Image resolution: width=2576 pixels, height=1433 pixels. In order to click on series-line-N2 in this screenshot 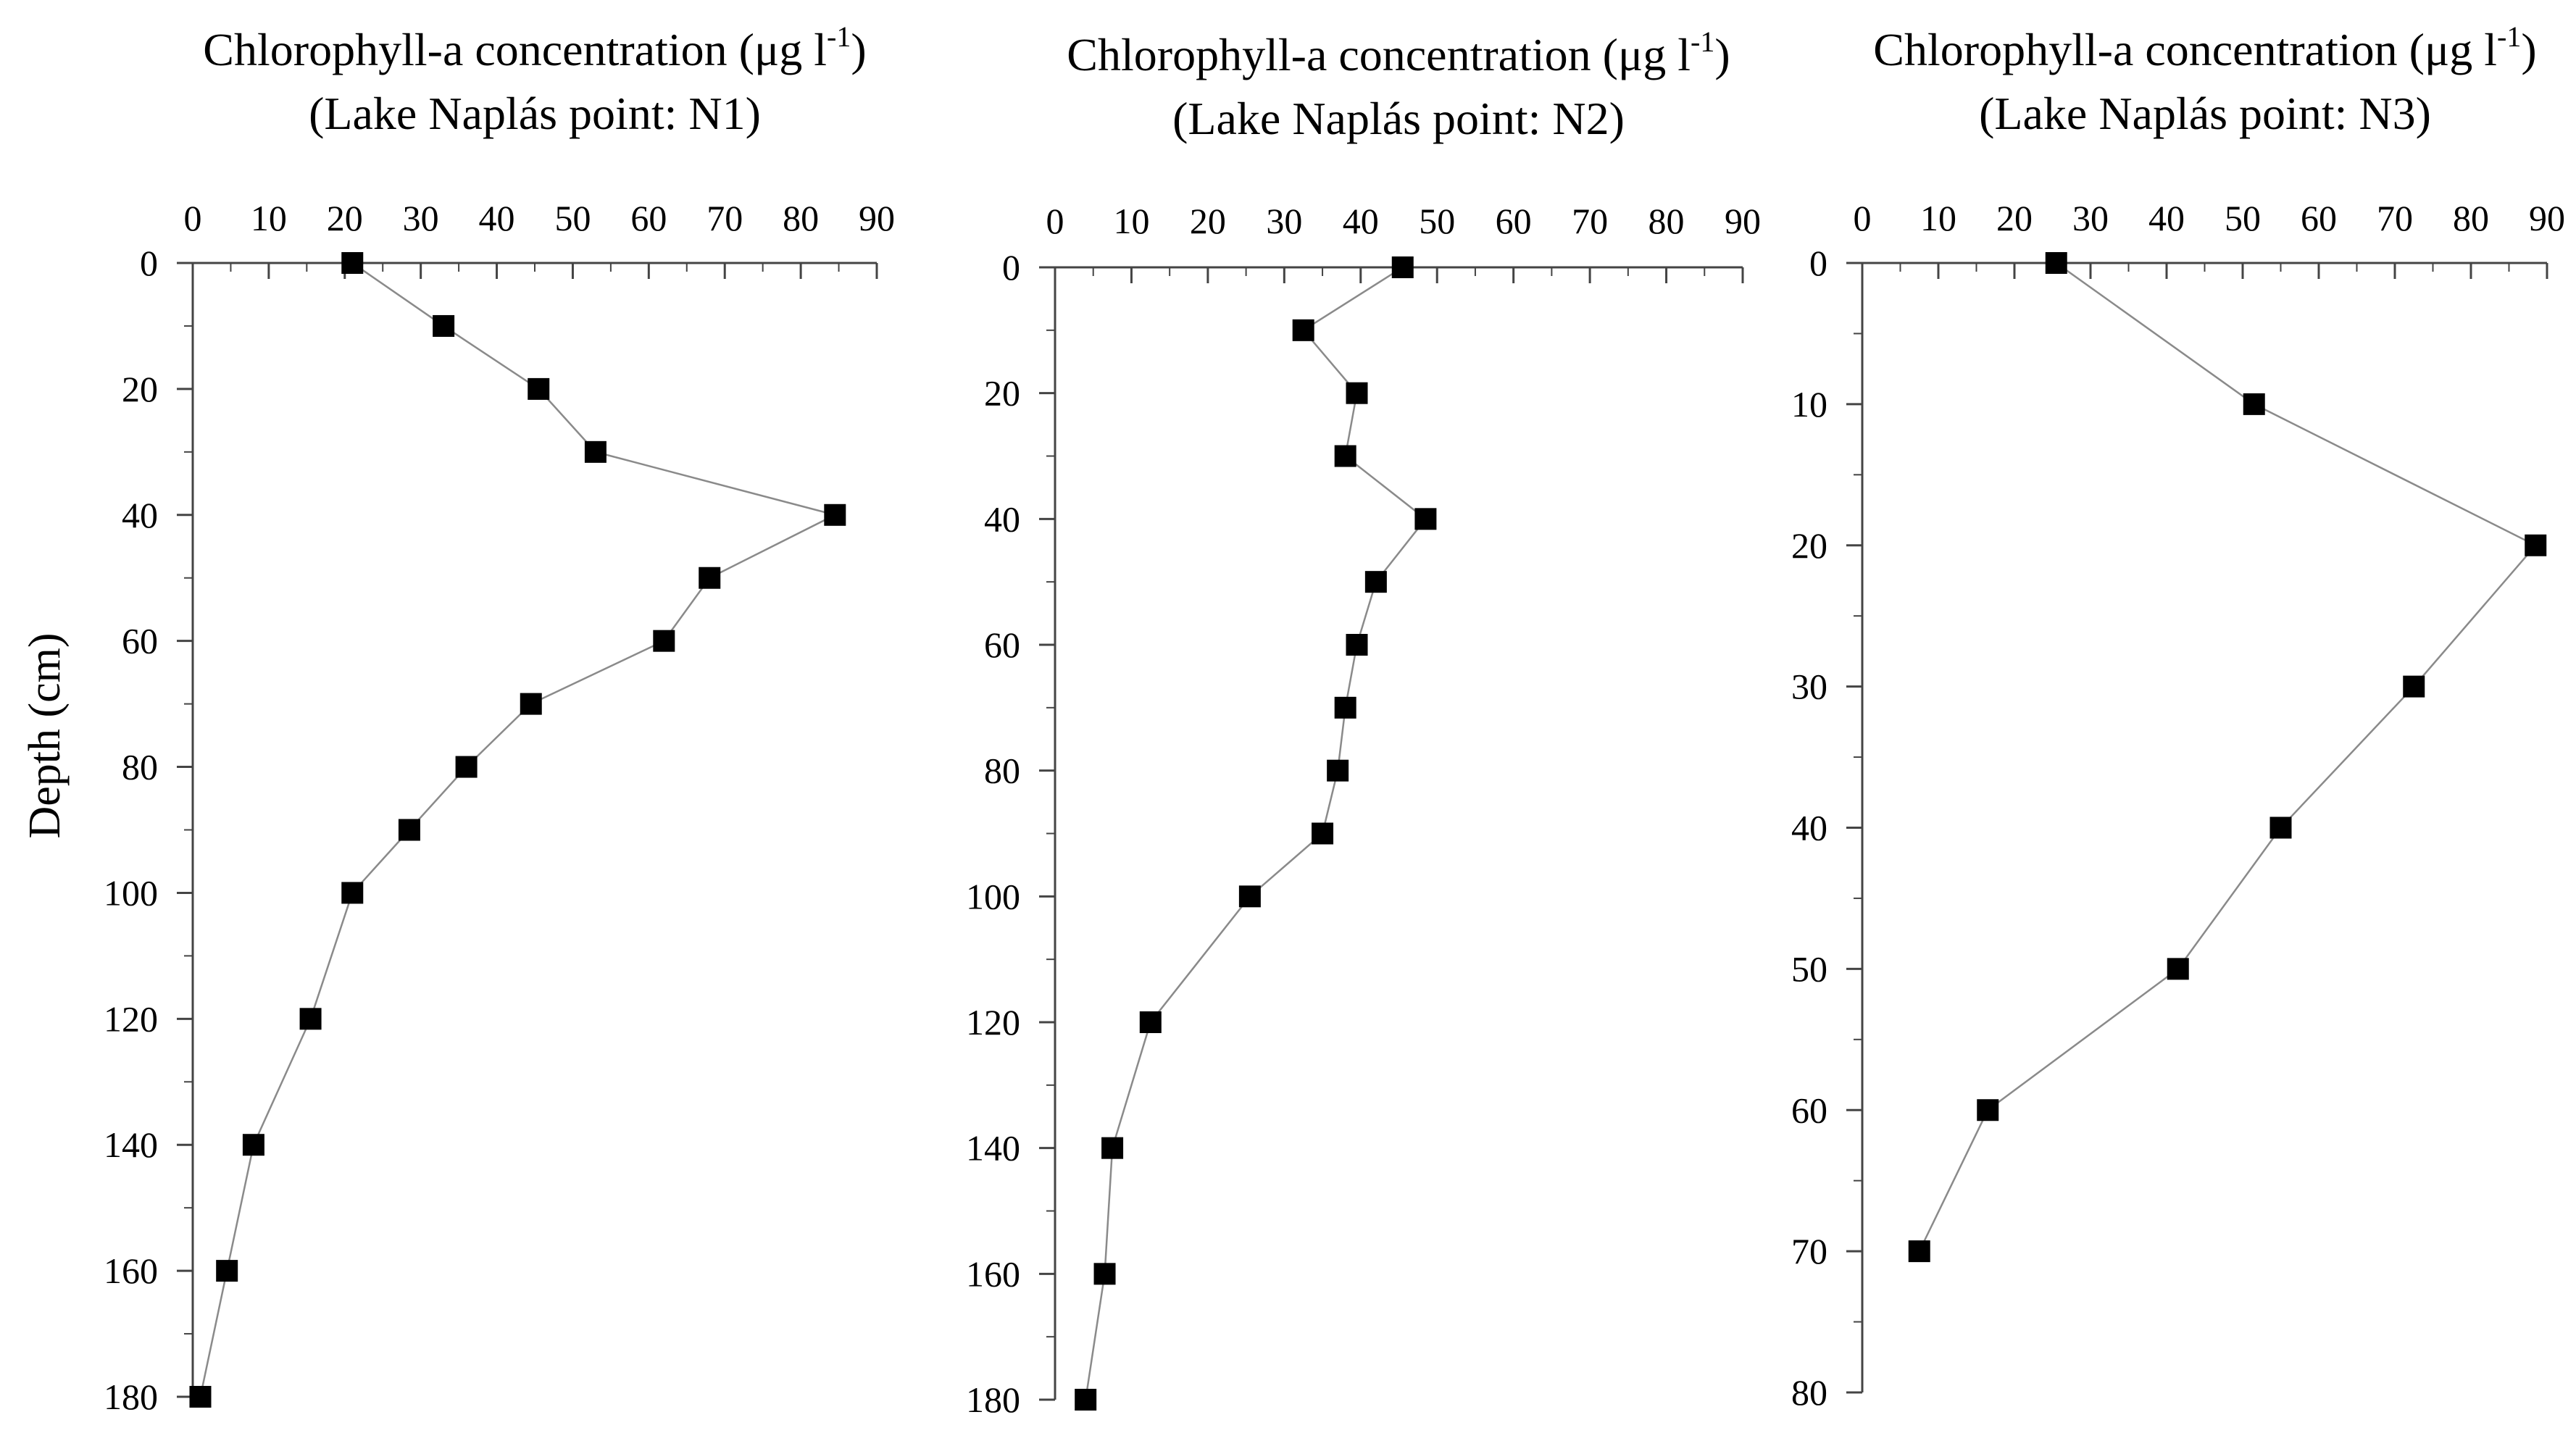, I will do `click(1255, 833)`.